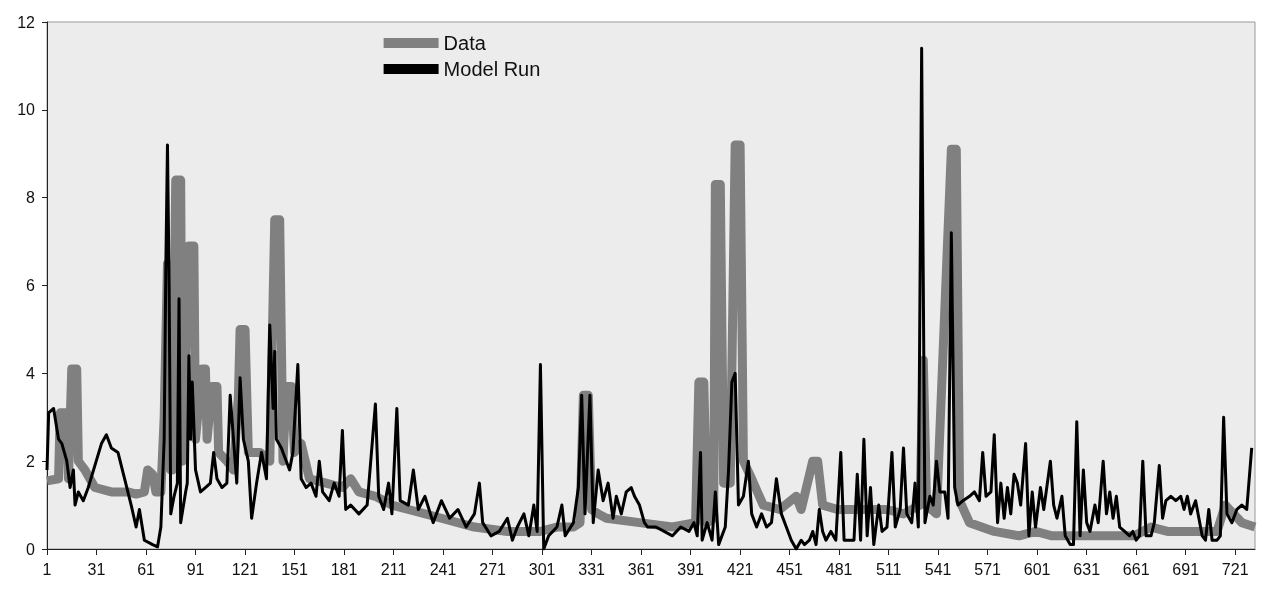  Describe the element at coordinates (691, 569) in the screenshot. I see `x-tick-label: 391` at that location.